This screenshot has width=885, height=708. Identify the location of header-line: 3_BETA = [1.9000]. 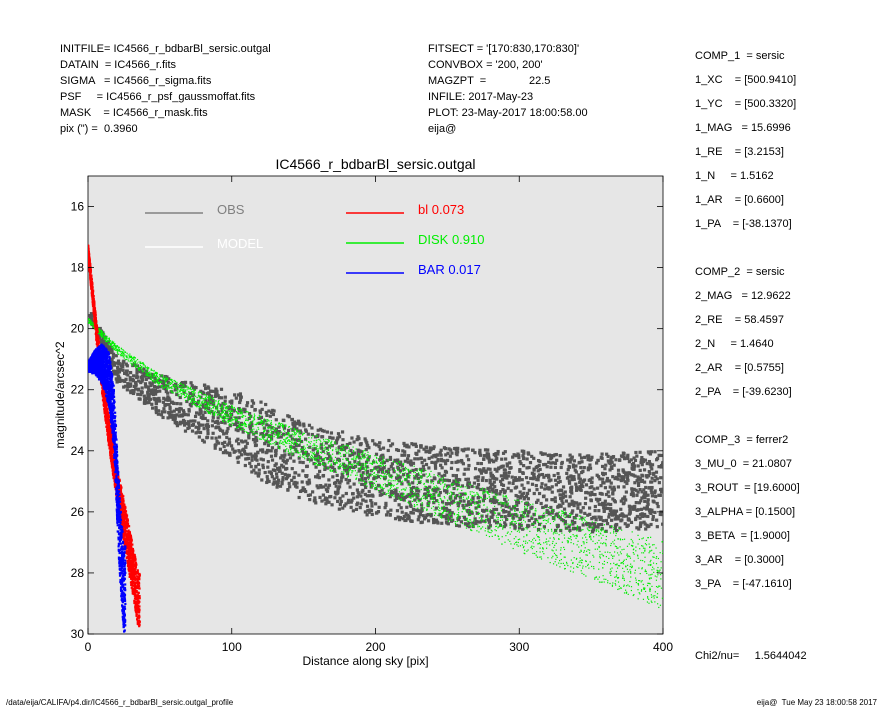
(742, 536).